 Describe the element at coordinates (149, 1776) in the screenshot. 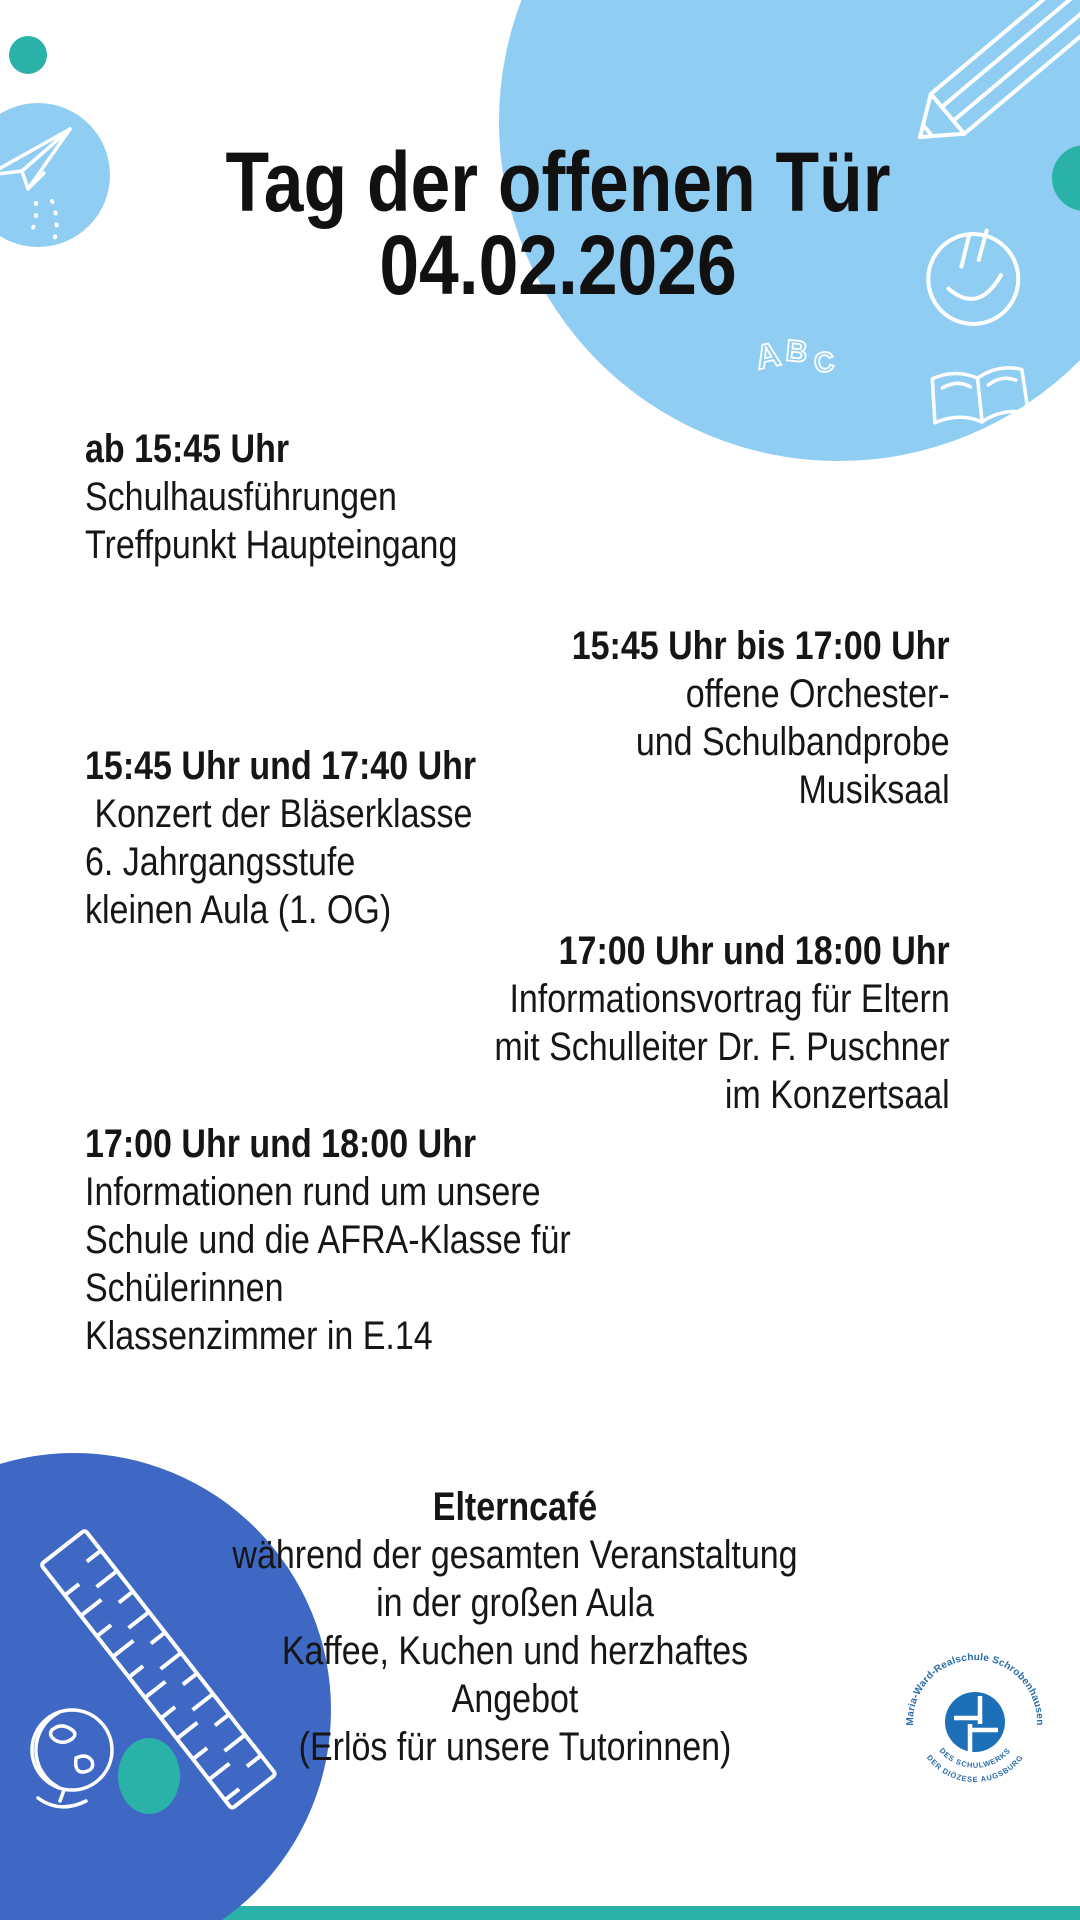

I see `bottom-teal-oval` at that location.